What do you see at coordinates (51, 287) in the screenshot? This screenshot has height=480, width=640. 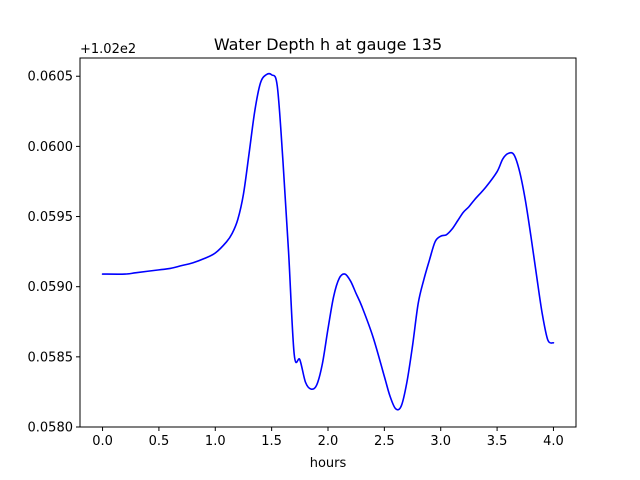 I see `y-tick-label: 0.0590` at bounding box center [51, 287].